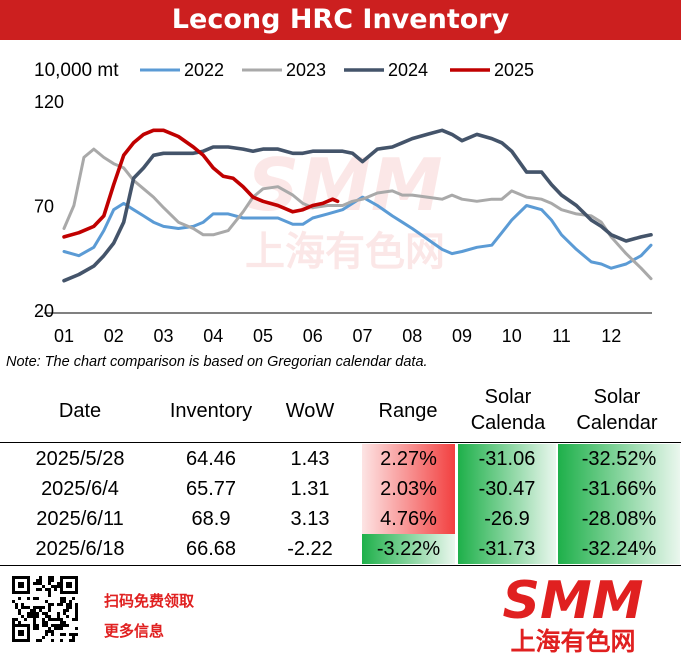  What do you see at coordinates (64, 336) in the screenshot?
I see `x-tick-label: 01` at bounding box center [64, 336].